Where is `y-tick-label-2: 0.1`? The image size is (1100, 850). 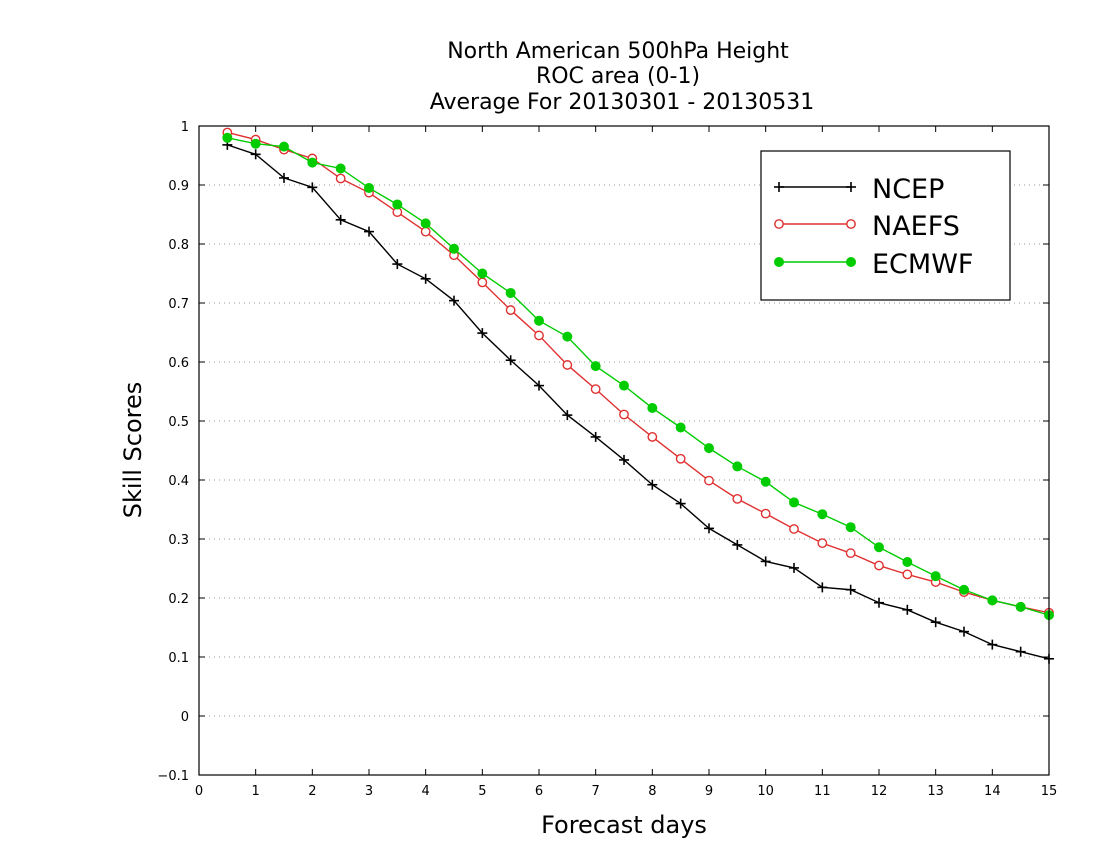 y-tick-label-2: 0.1 is located at coordinates (178, 658).